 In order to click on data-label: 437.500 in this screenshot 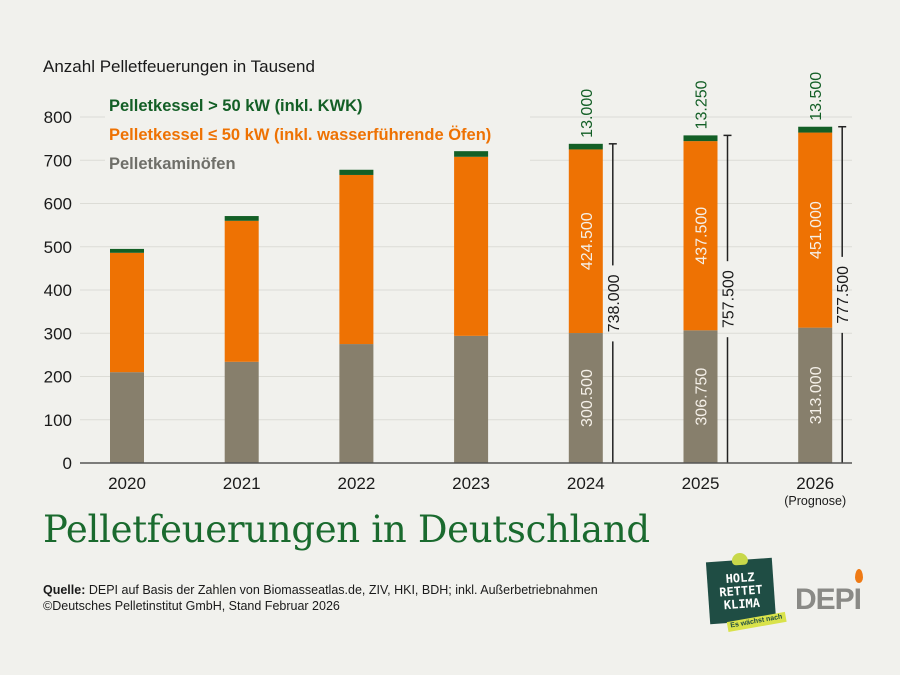, I will do `click(702, 236)`.